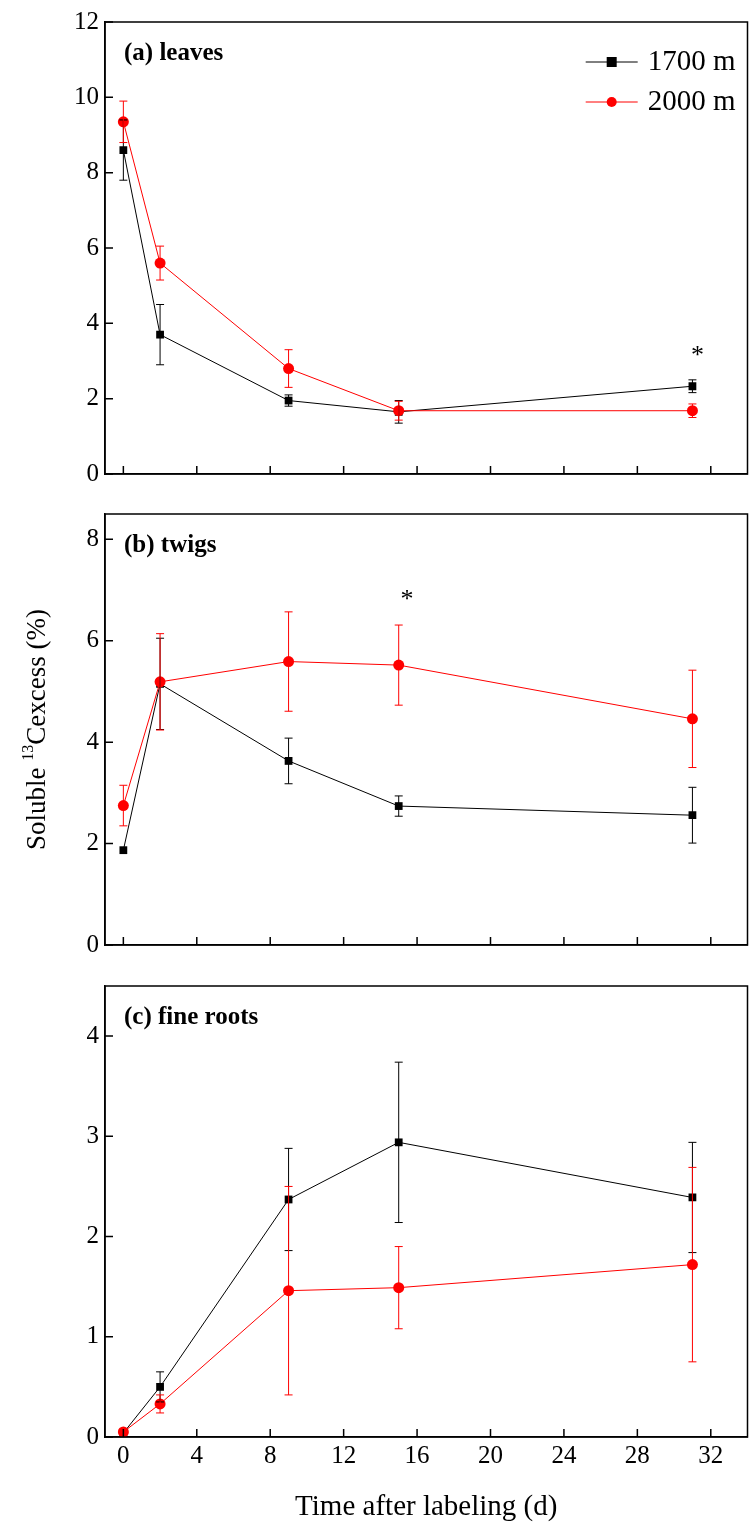 The width and height of the screenshot is (753, 1528). Describe the element at coordinates (417, 1454) in the screenshot. I see `x-tick-label: 16` at that location.